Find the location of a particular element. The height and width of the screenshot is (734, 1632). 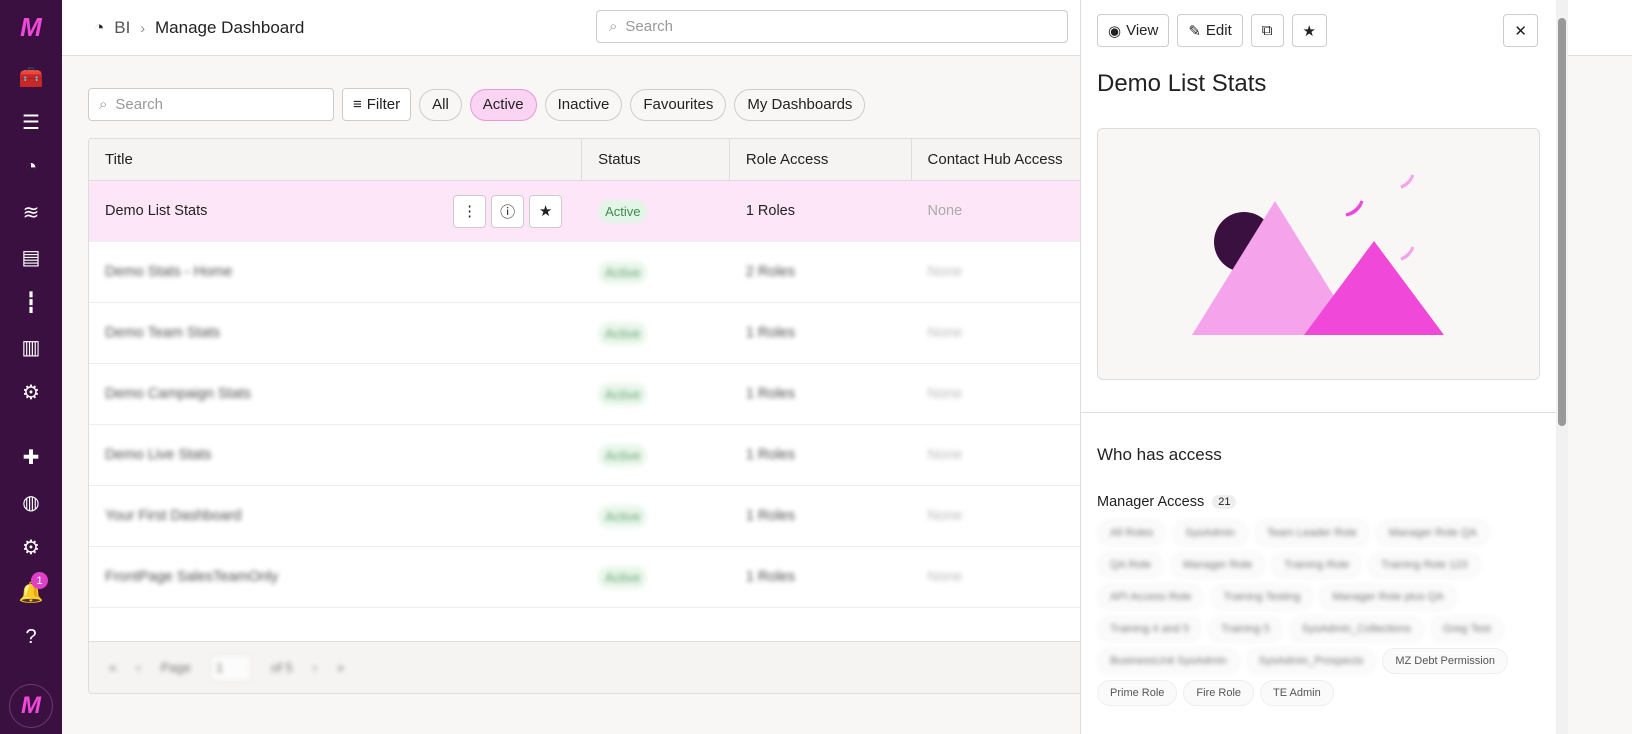

report-file-icon: ▥ is located at coordinates (31, 348).